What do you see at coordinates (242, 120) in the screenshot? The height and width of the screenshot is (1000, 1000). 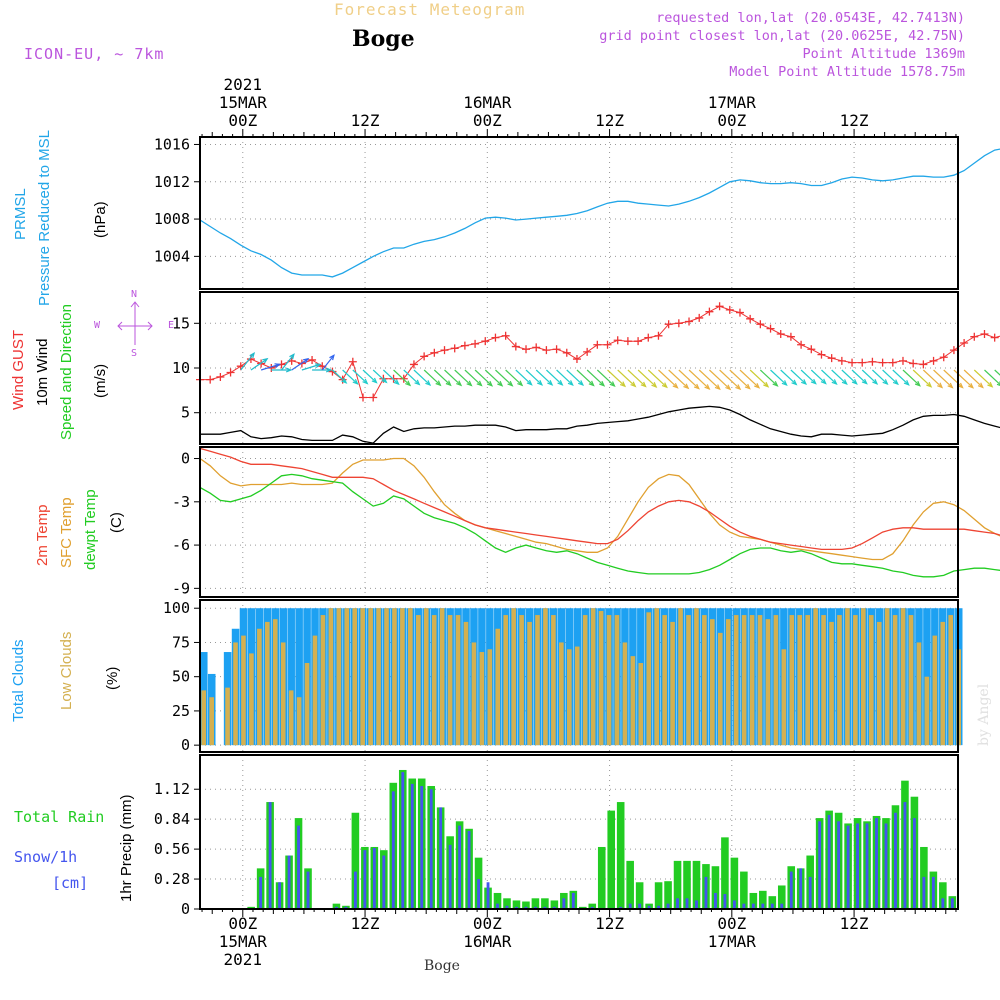 I see `x-tick-label-top: 00Z` at bounding box center [242, 120].